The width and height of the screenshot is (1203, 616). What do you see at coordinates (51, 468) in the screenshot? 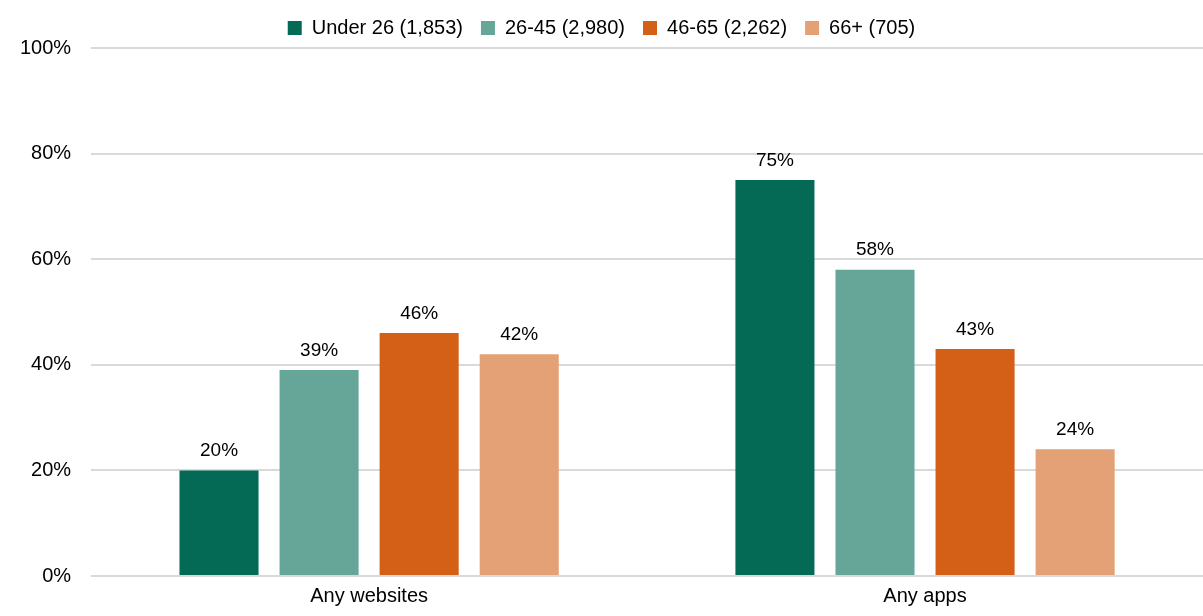
I see `y-tick-label: 20%` at bounding box center [51, 468].